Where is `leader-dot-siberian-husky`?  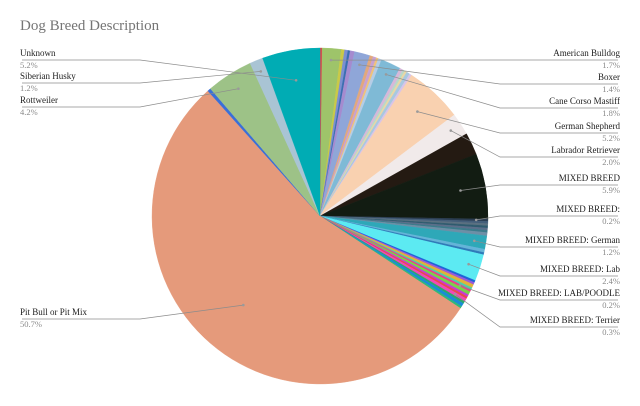 leader-dot-siberian-husky is located at coordinates (261, 71).